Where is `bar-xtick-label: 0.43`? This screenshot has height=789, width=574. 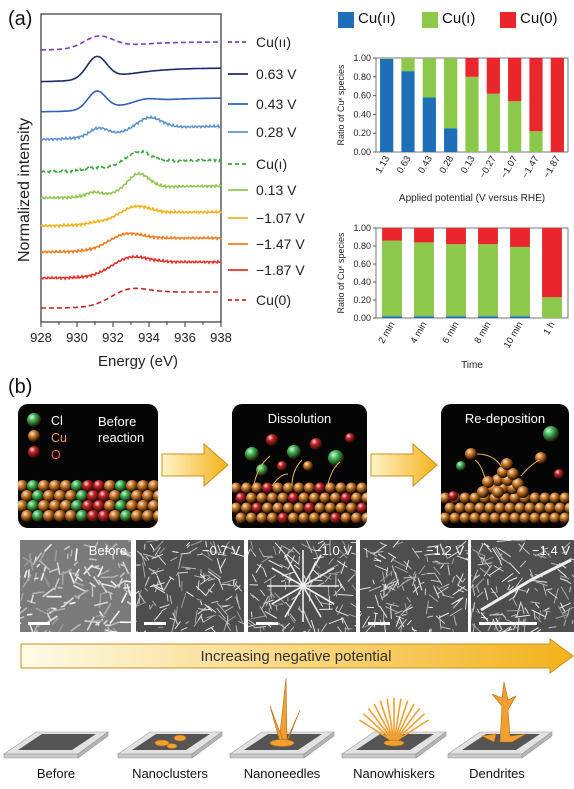 bar-xtick-label: 0.43 is located at coordinates (425, 165).